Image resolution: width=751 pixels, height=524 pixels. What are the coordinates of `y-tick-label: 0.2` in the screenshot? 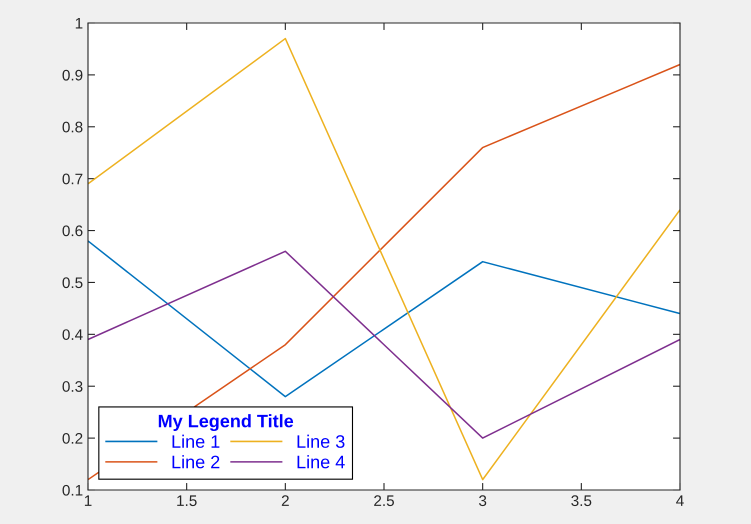 It's located at (72, 438).